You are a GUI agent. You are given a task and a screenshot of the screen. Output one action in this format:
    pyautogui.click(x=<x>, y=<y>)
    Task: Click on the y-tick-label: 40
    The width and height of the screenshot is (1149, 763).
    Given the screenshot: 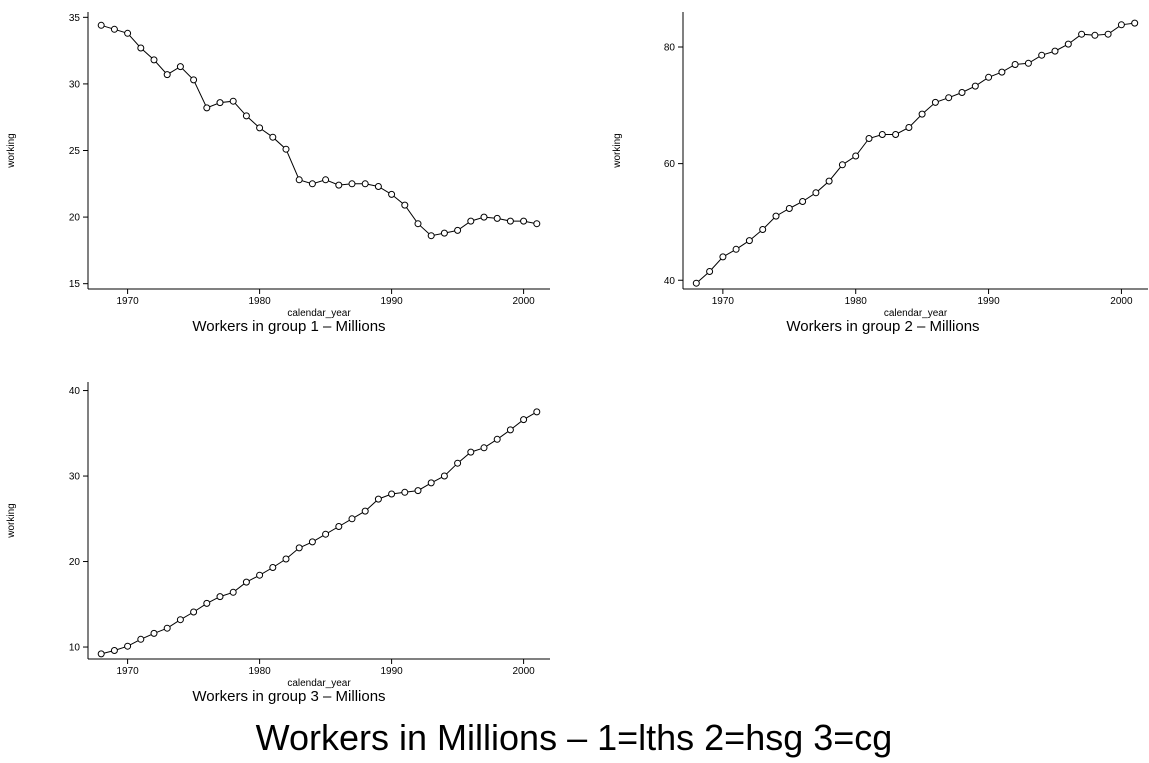 What is the action you would take?
    pyautogui.click(x=670, y=281)
    